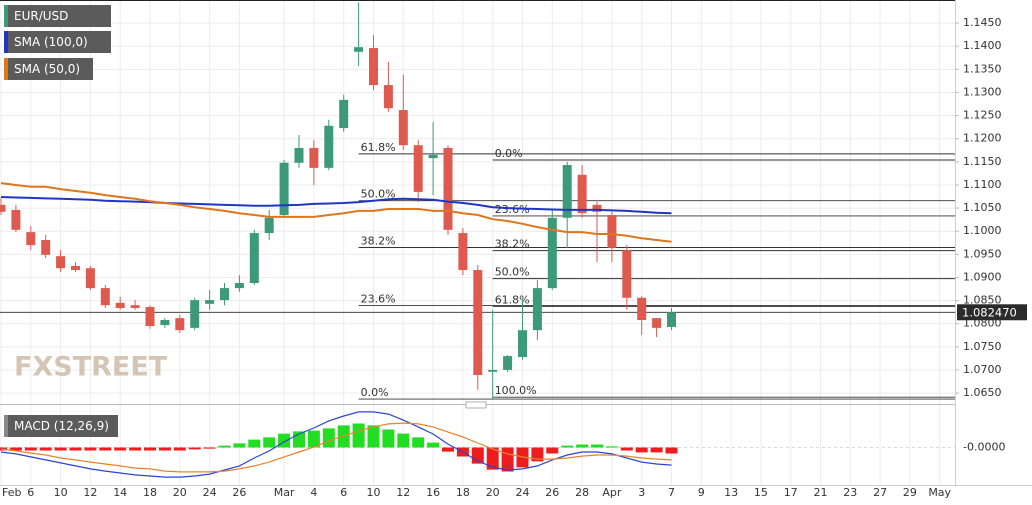  I want to click on y-tick-label: 1.1250, so click(982, 115).